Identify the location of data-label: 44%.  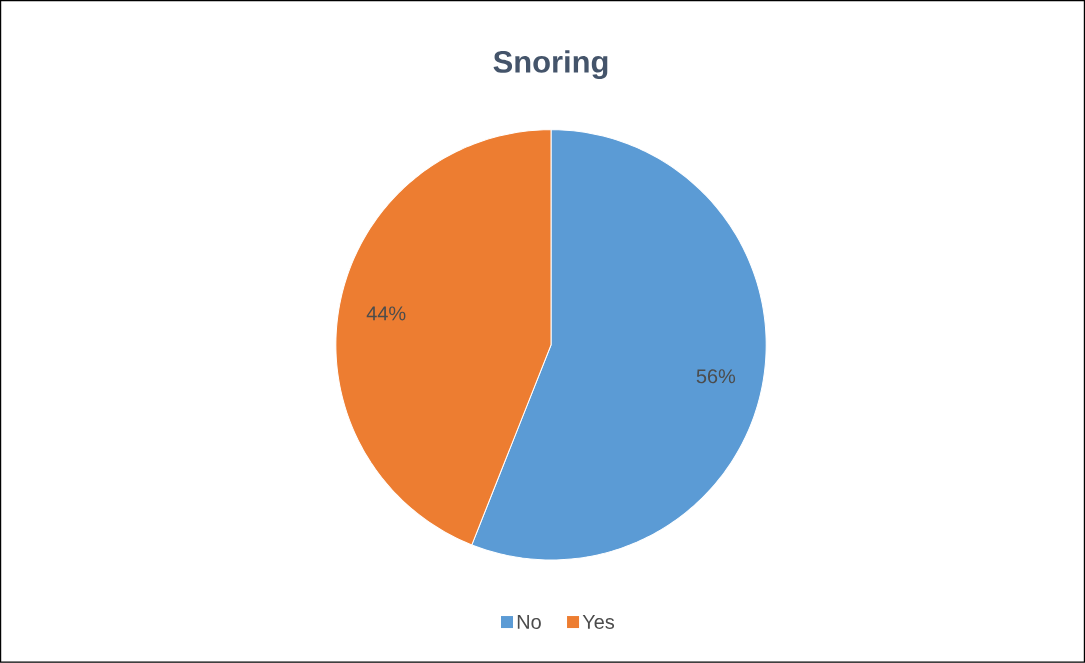
(386, 313).